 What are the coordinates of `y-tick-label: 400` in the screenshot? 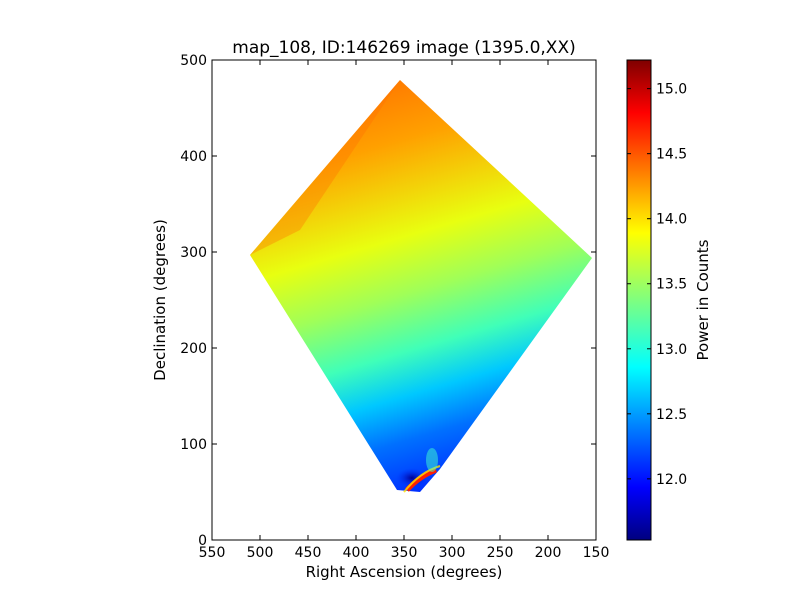 It's located at (193, 157).